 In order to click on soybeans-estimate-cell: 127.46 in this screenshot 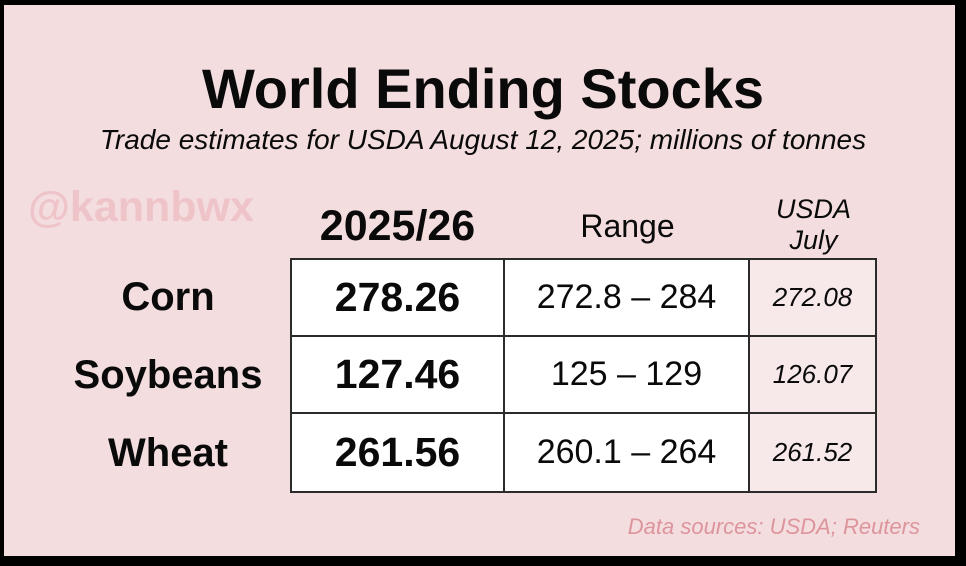, I will do `click(398, 375)`.